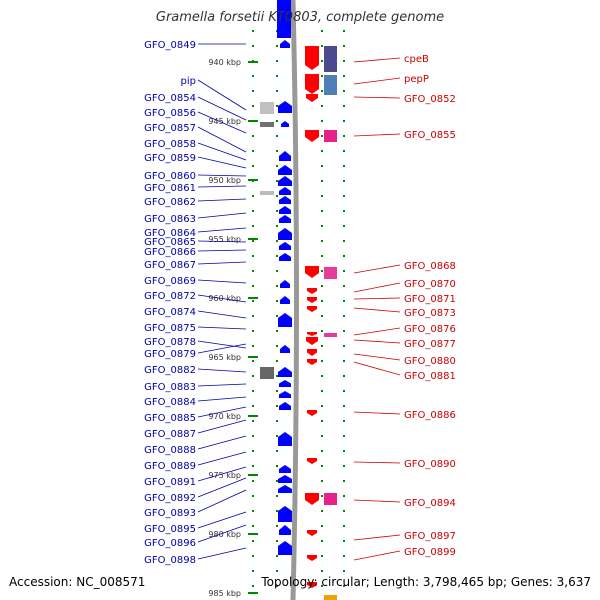 The width and height of the screenshot is (600, 600). What do you see at coordinates (416, 59) in the screenshot?
I see `right-gene-label: cpeB` at bounding box center [416, 59].